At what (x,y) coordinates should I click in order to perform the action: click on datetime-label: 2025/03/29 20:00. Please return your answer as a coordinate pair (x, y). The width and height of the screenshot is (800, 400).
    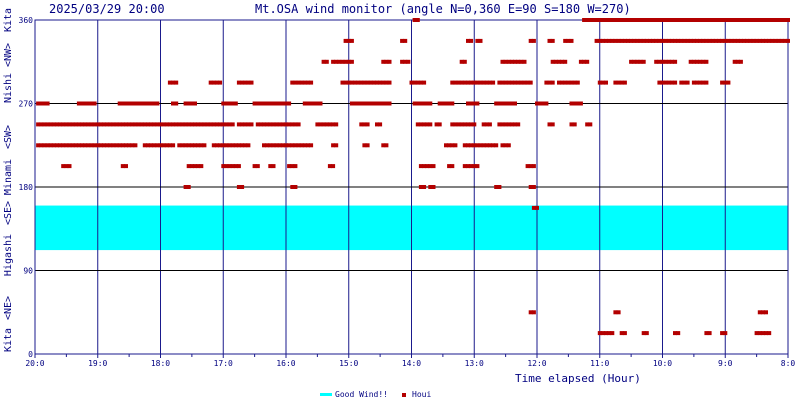
    Looking at the image, I should click on (107, 9).